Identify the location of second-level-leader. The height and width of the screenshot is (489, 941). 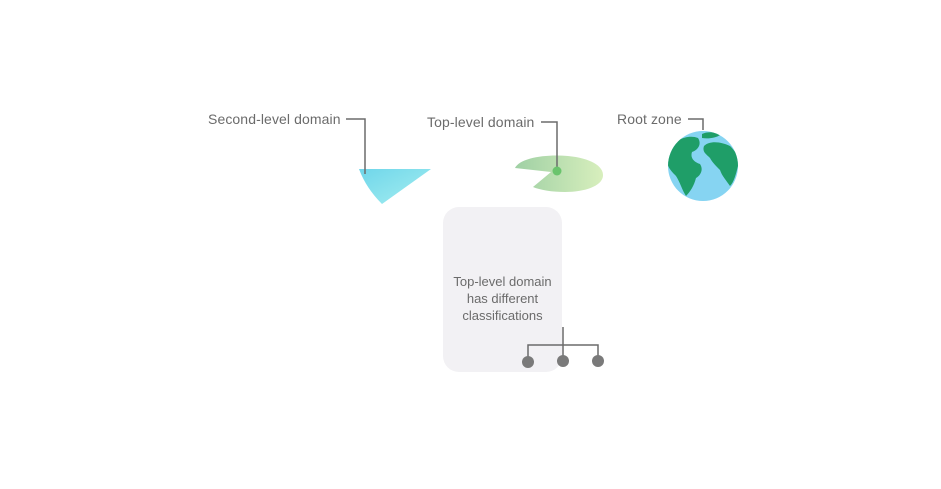
(356, 146).